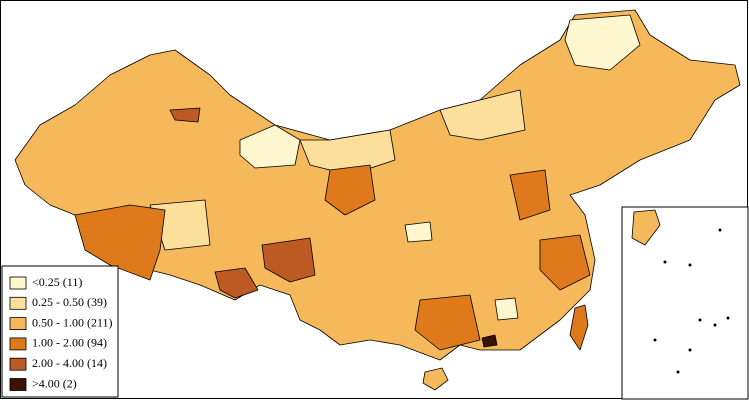 This screenshot has width=749, height=400. I want to click on legend-label: 0.50 - 1.00 (211), so click(72, 322).